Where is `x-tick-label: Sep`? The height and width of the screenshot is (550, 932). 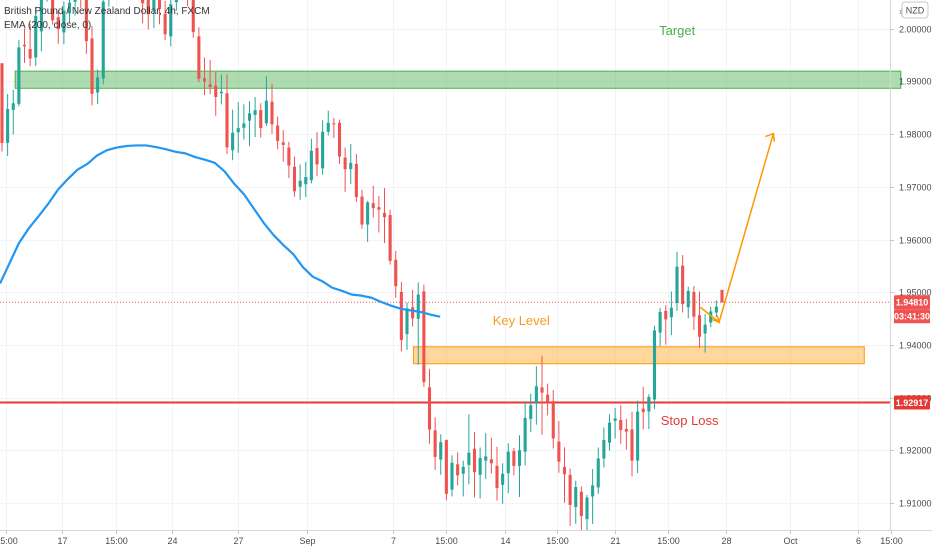
x-tick-label: Sep is located at coordinates (307, 541).